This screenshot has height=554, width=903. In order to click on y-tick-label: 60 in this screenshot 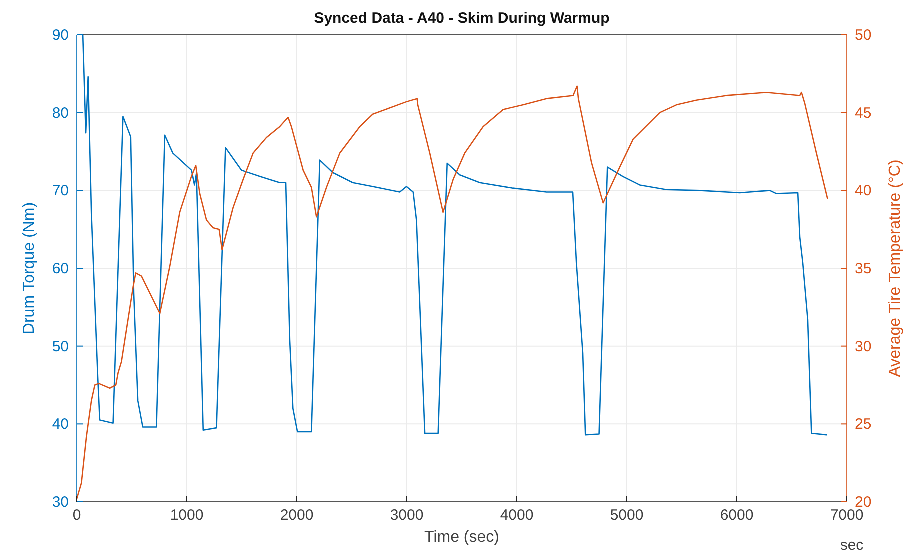, I will do `click(60, 269)`.